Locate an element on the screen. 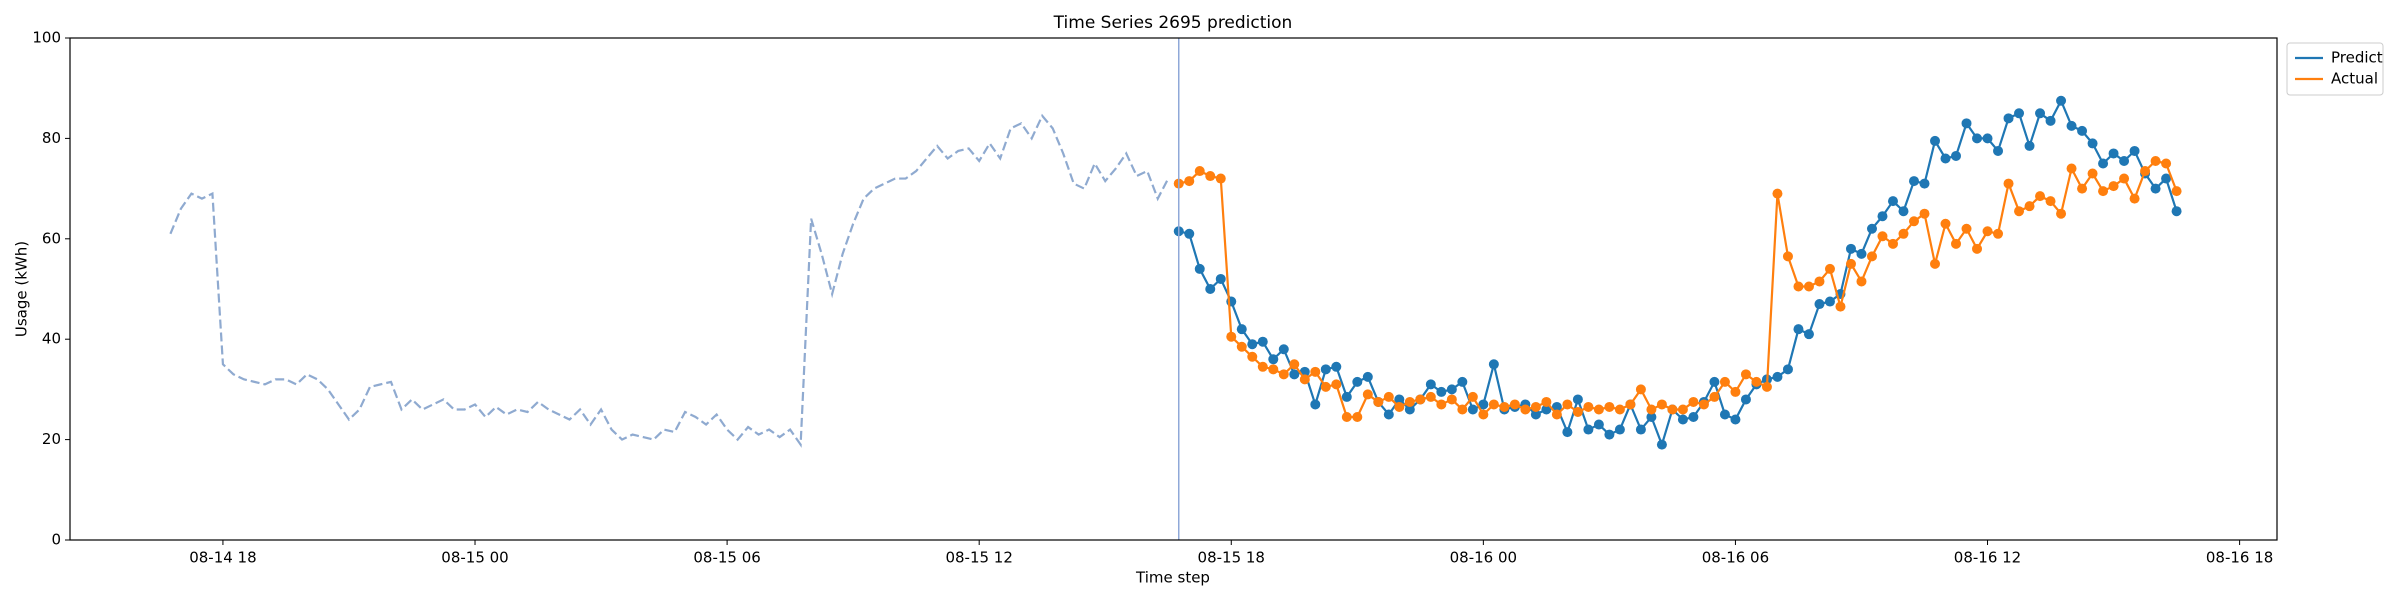 The width and height of the screenshot is (2400, 600). y-tick-label: 20 is located at coordinates (51, 439).